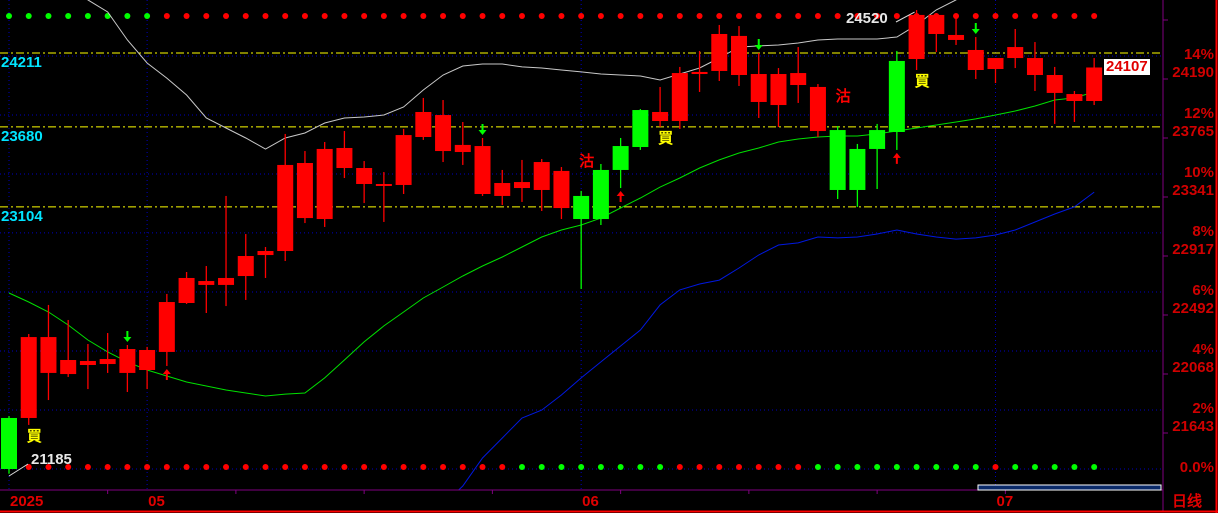 The width and height of the screenshot is (1218, 513). Describe the element at coordinates (1198, 114) in the screenshot. I see `axis-percent-label: 12%` at that location.